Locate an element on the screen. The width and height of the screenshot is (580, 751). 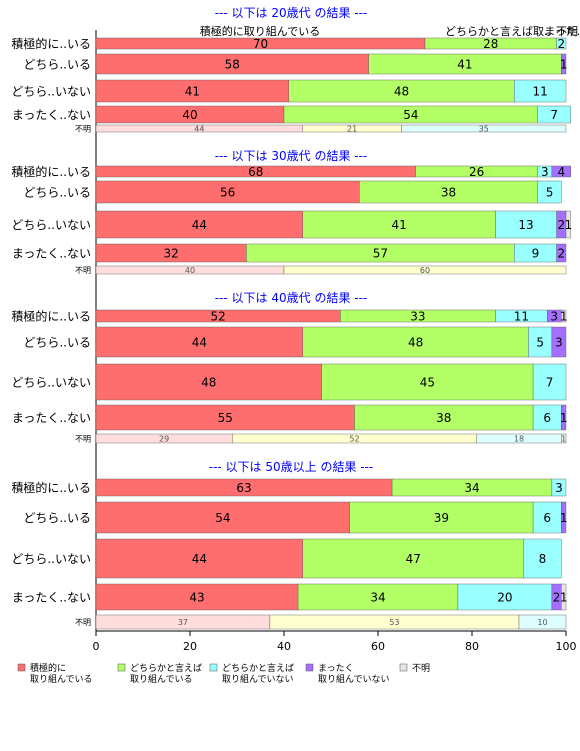
legend-label: 積極的に is located at coordinates (48, 668).